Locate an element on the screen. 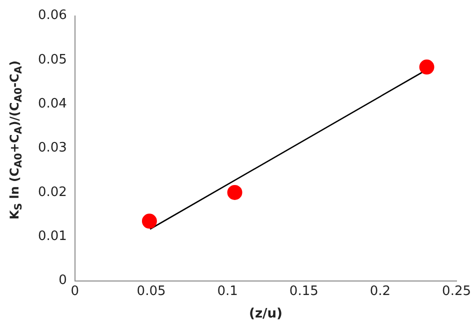 The width and height of the screenshot is (474, 326). x-tick-label: 0.2 is located at coordinates (380, 291).